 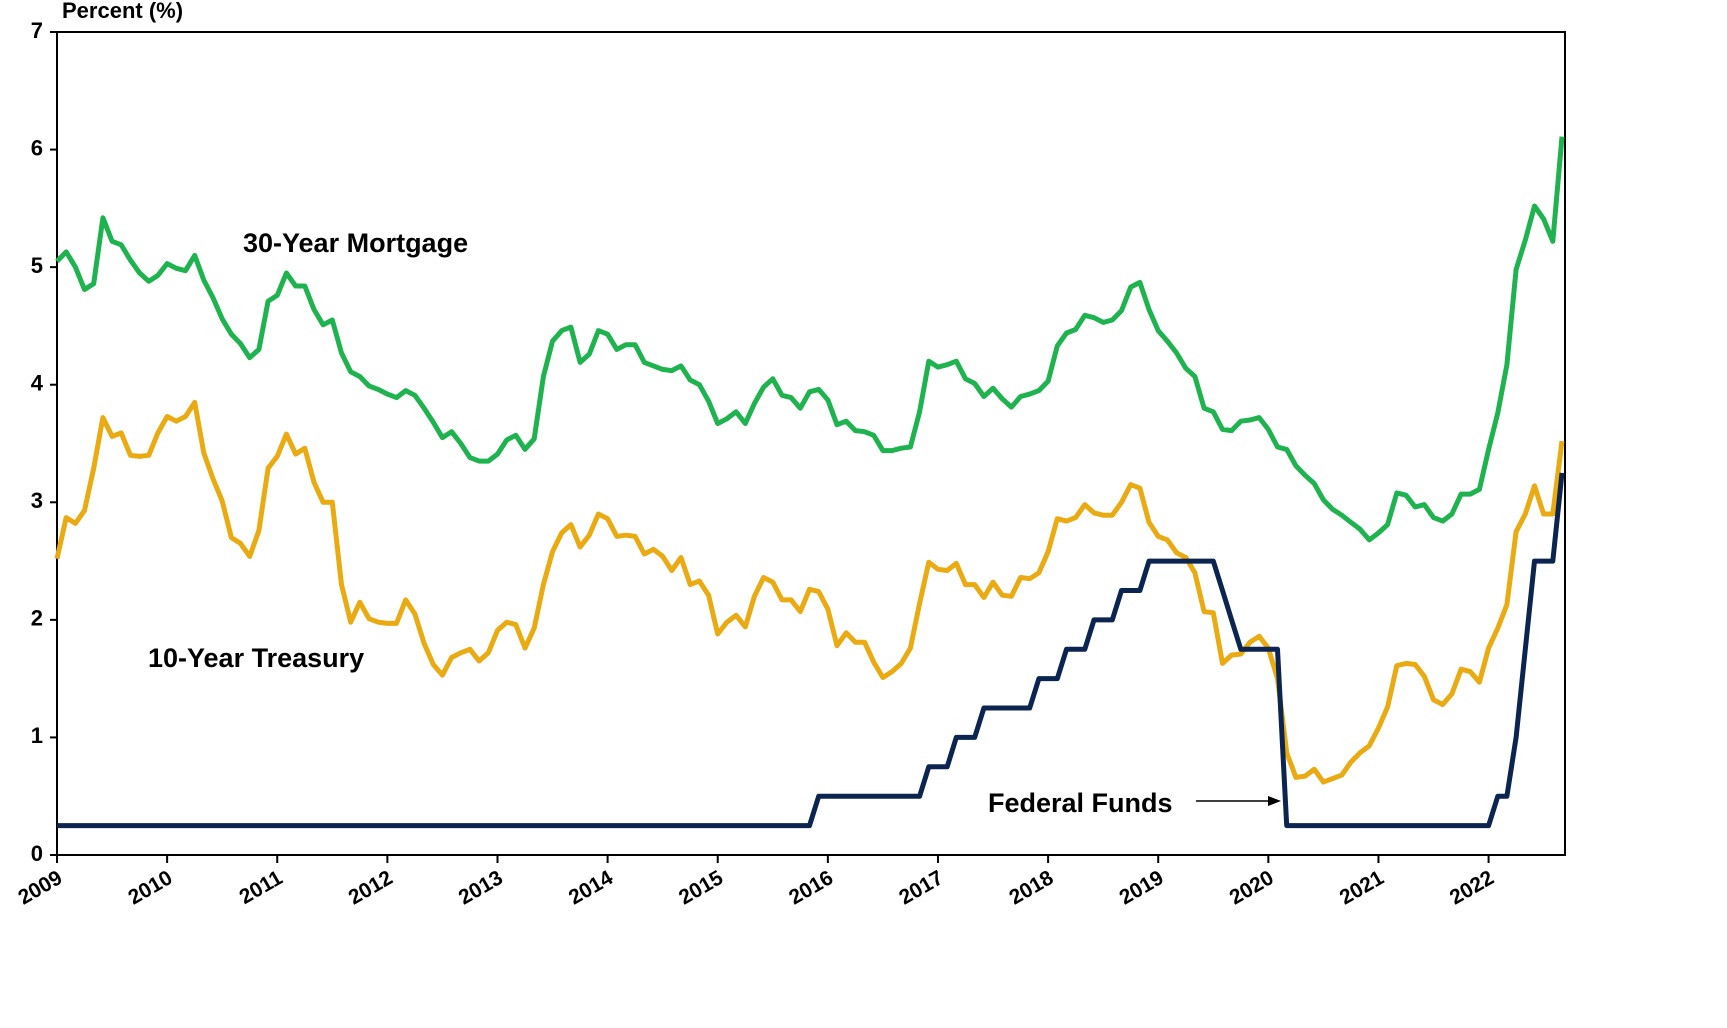 What do you see at coordinates (37, 618) in the screenshot?
I see `y-tick-label: 2` at bounding box center [37, 618].